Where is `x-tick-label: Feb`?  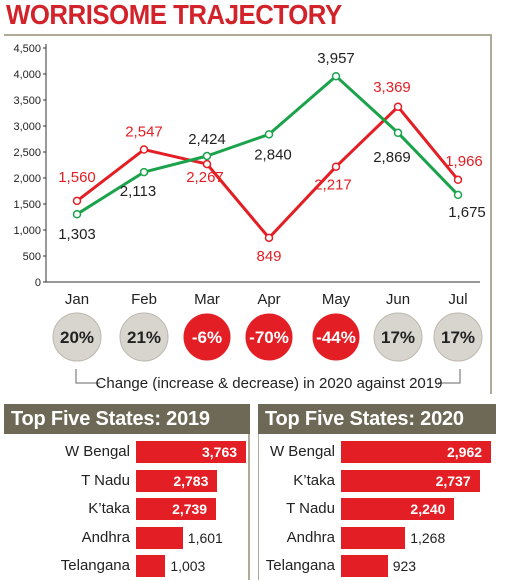 x-tick-label: Feb is located at coordinates (144, 299).